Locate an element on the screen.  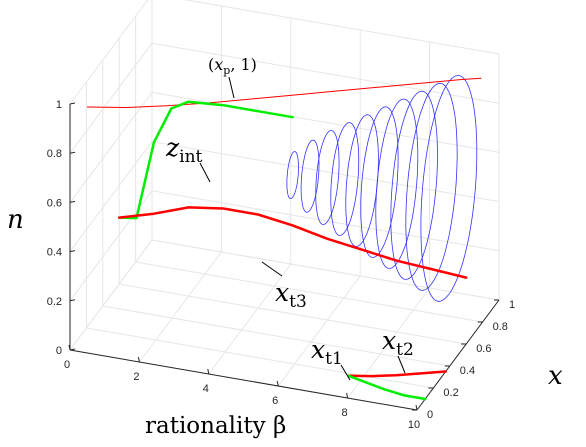
z-tick-label: 0 is located at coordinates (59, 351).